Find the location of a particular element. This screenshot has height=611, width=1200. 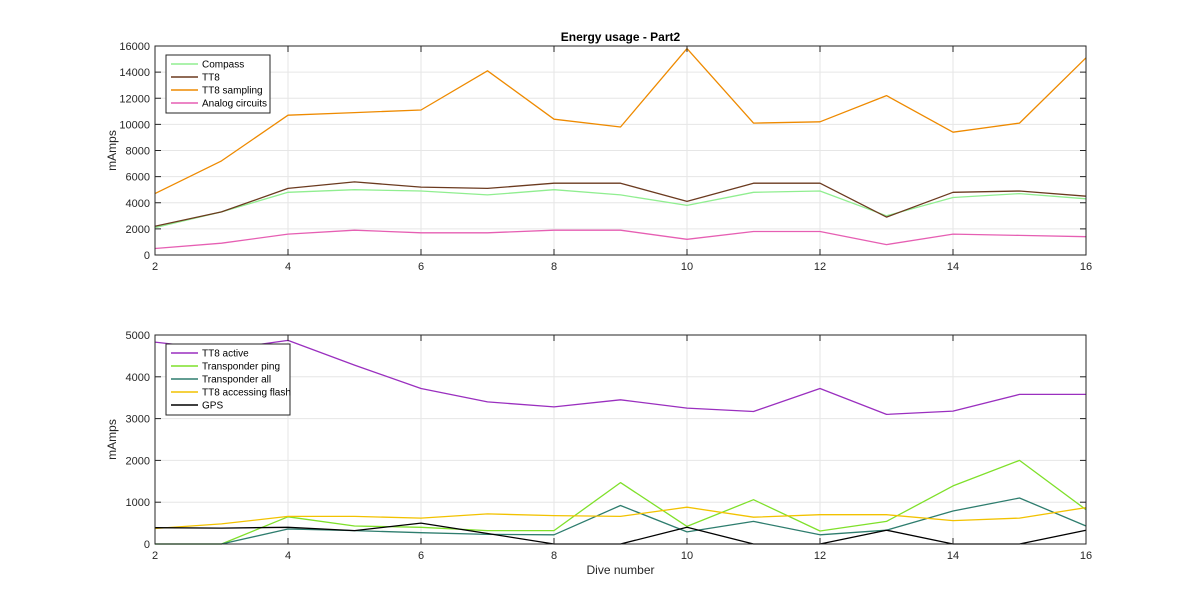

y-tick-label: 5000 is located at coordinates (138, 336).